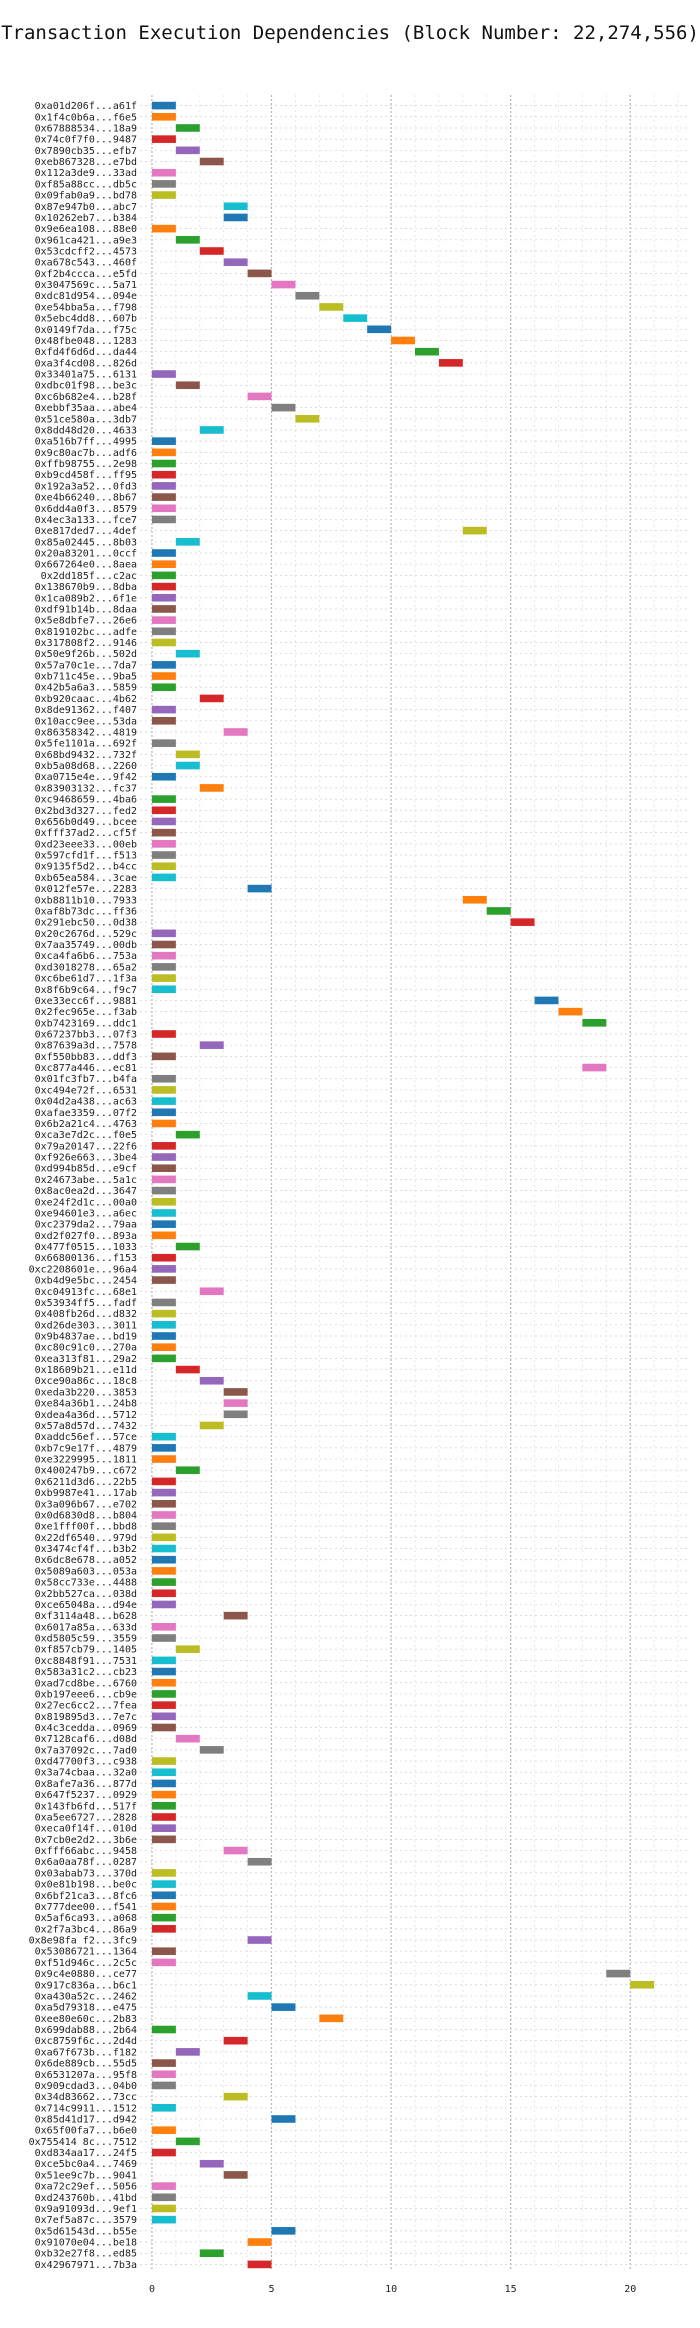 The image size is (700, 2328). I want to click on y-tick-label: 0xeda3b220...3853, so click(86, 1392).